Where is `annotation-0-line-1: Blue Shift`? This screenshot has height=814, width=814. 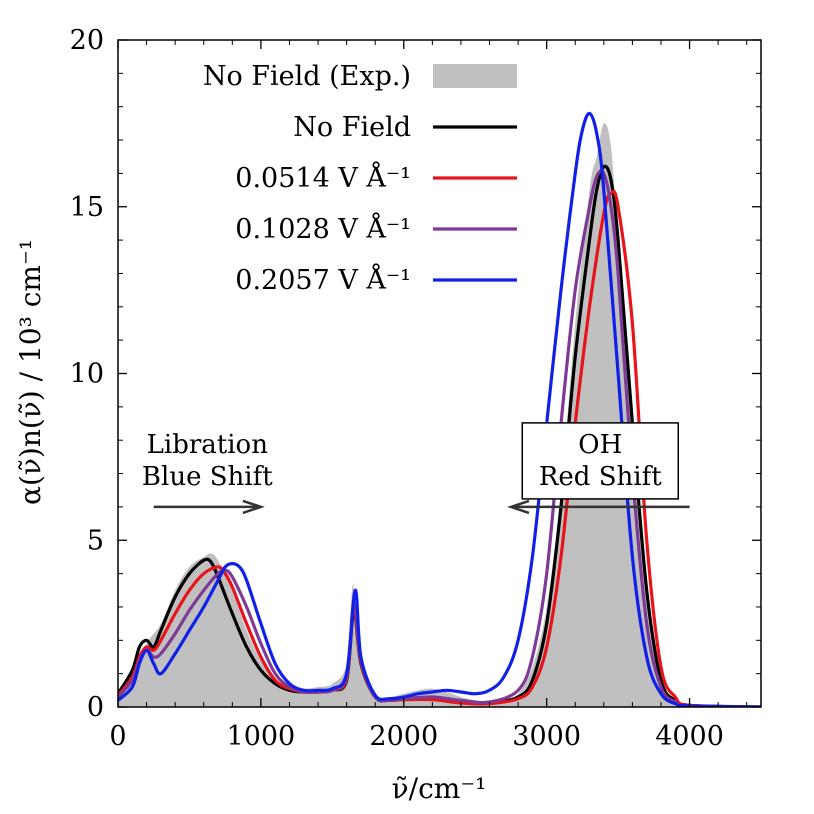 annotation-0-line-1: Blue Shift is located at coordinates (207, 477).